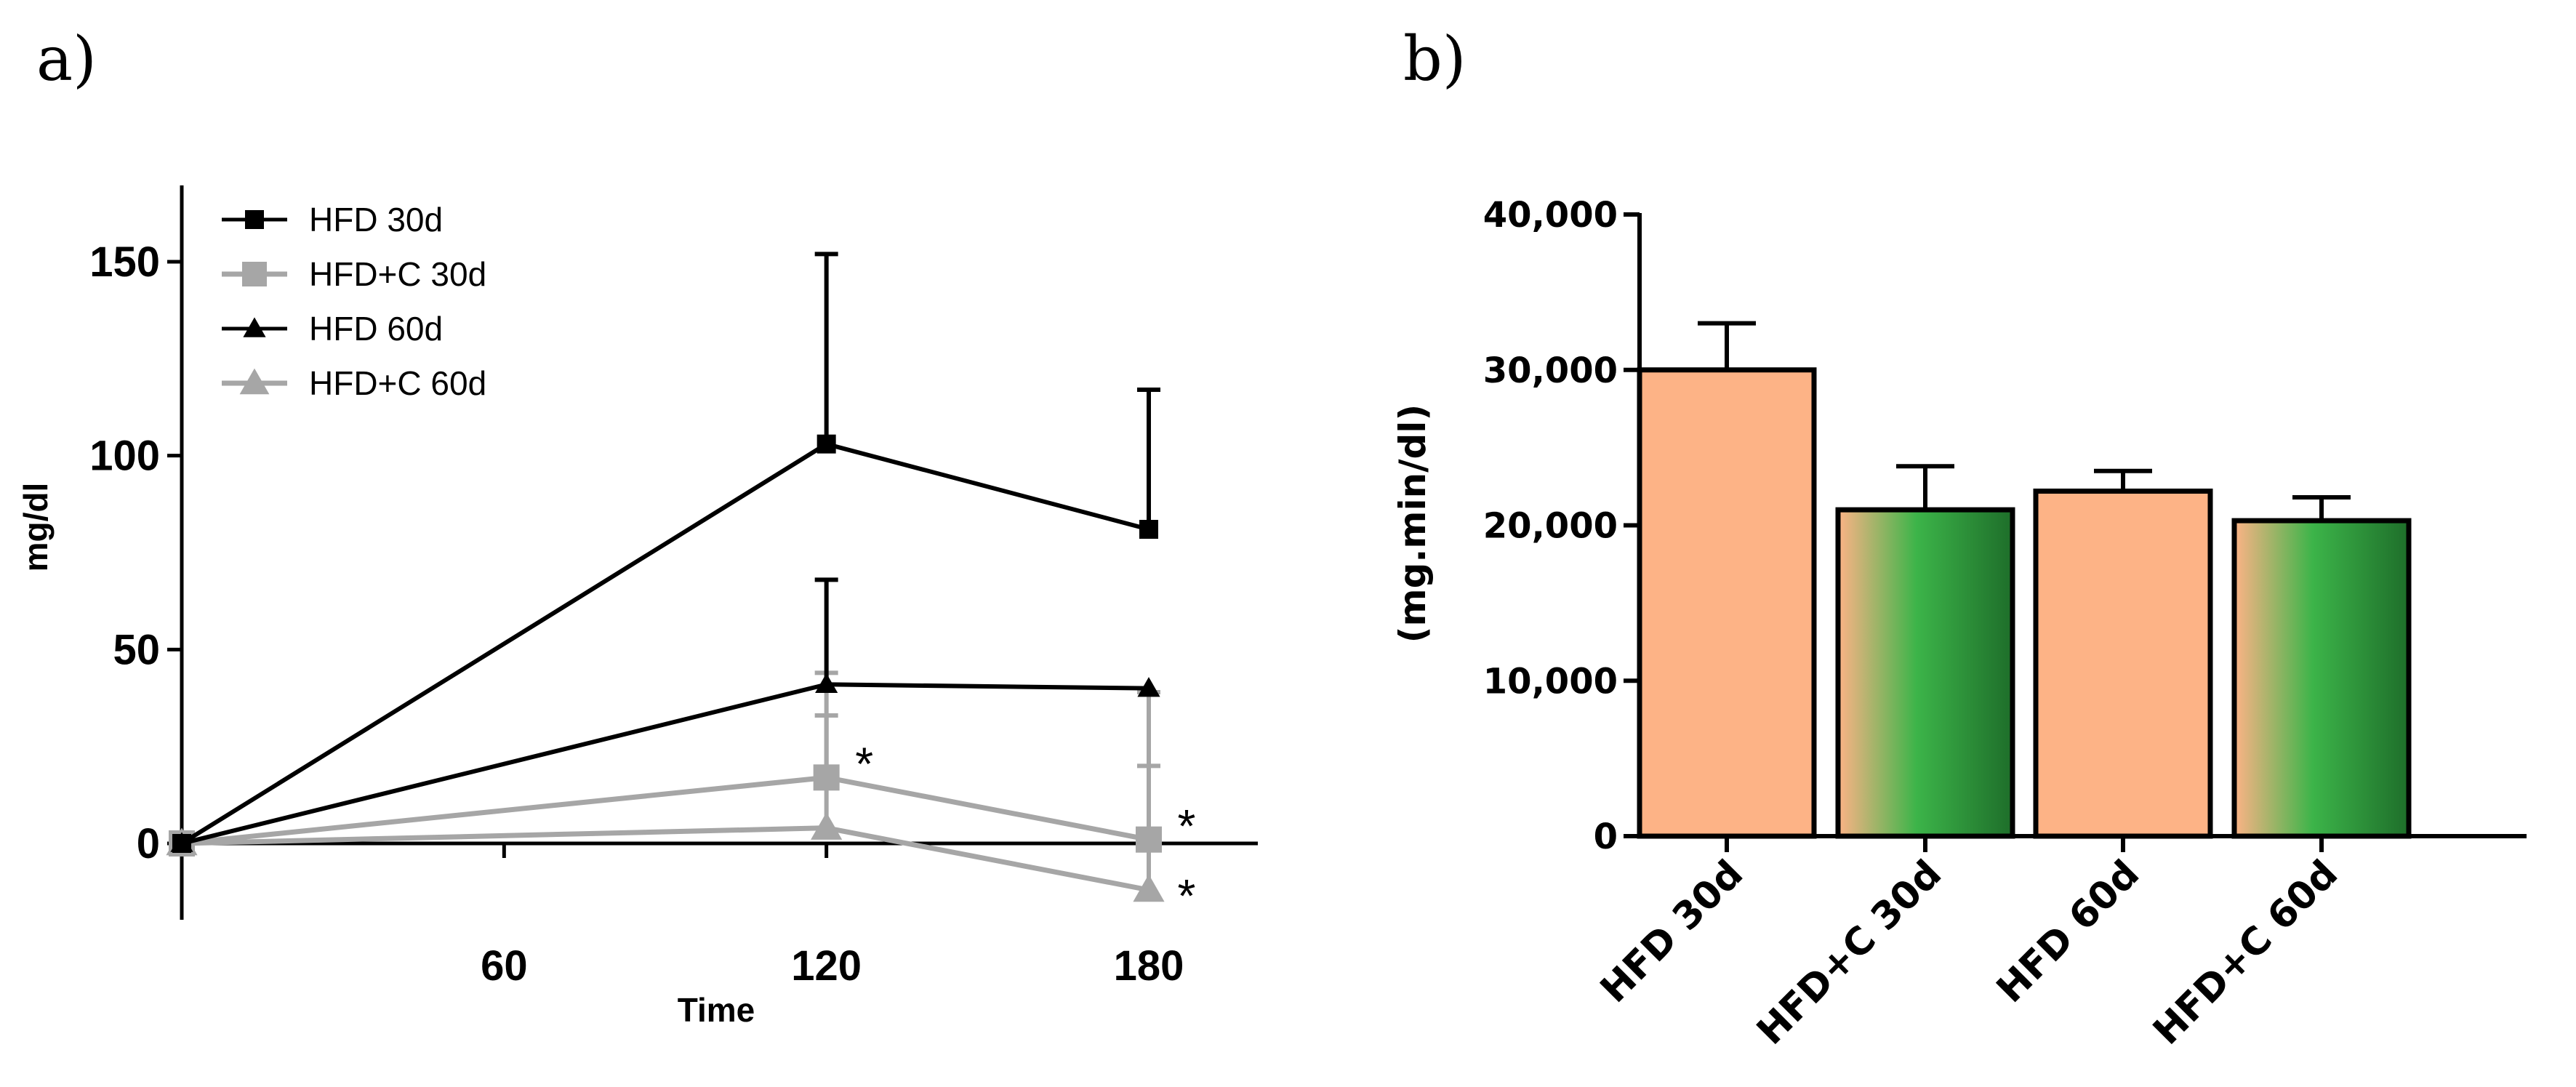  I want to click on category-label: HFD 60d, so click(2068, 931).